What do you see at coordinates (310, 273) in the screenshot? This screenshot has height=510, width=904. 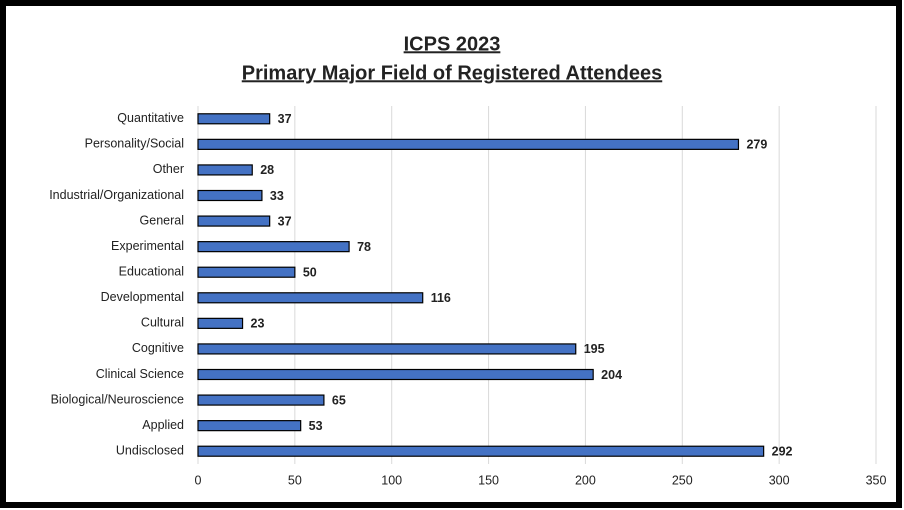 I see `value-label: 50` at bounding box center [310, 273].